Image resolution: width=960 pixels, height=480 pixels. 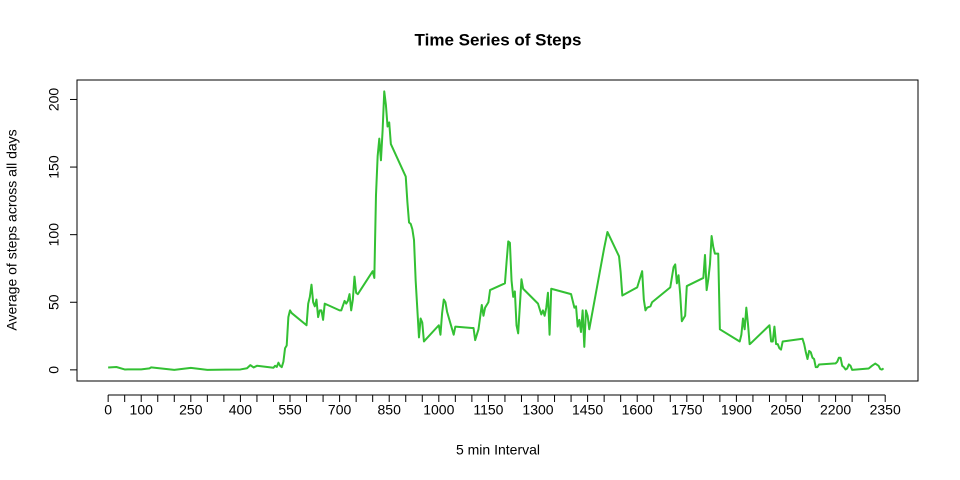 What do you see at coordinates (340, 410) in the screenshot?
I see `x-tick-label: 700` at bounding box center [340, 410].